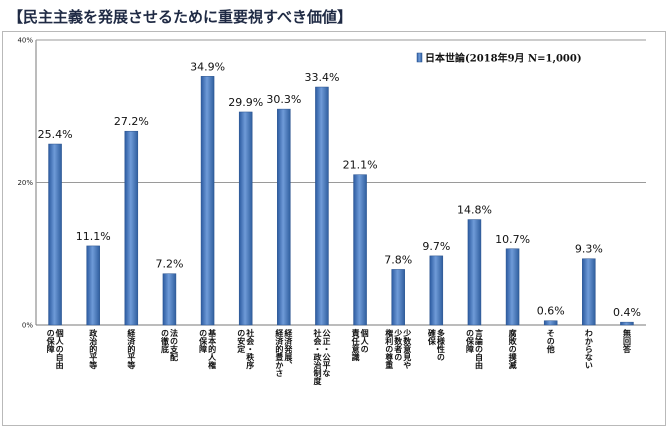  Describe the element at coordinates (589, 249) in the screenshot. I see `bar-value-label: 9.3%` at that location.